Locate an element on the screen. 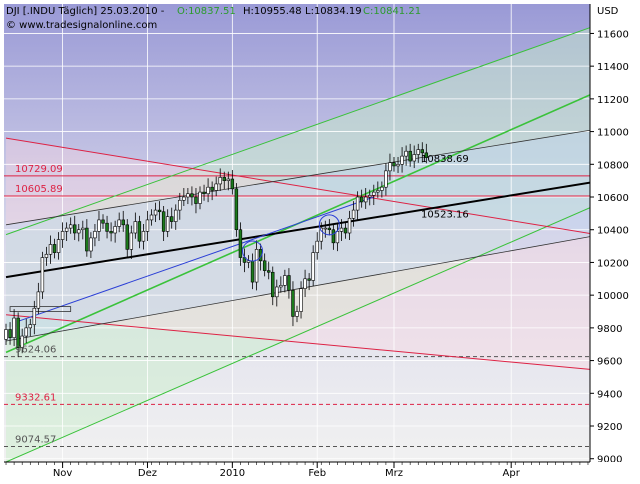 Image resolution: width=640 pixels, height=484 pixels. symbol-label: DJI [.INDU Täglich] 25.03.2010 - is located at coordinates (85, 11).